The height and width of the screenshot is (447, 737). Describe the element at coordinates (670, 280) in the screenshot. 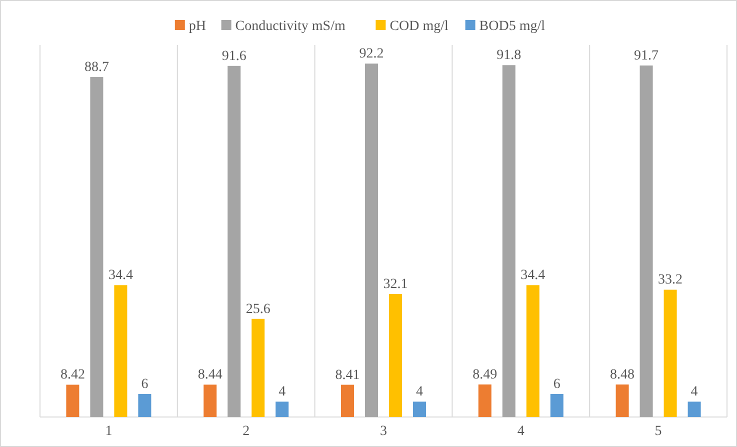

I see `data-label: 33.2` at that location.